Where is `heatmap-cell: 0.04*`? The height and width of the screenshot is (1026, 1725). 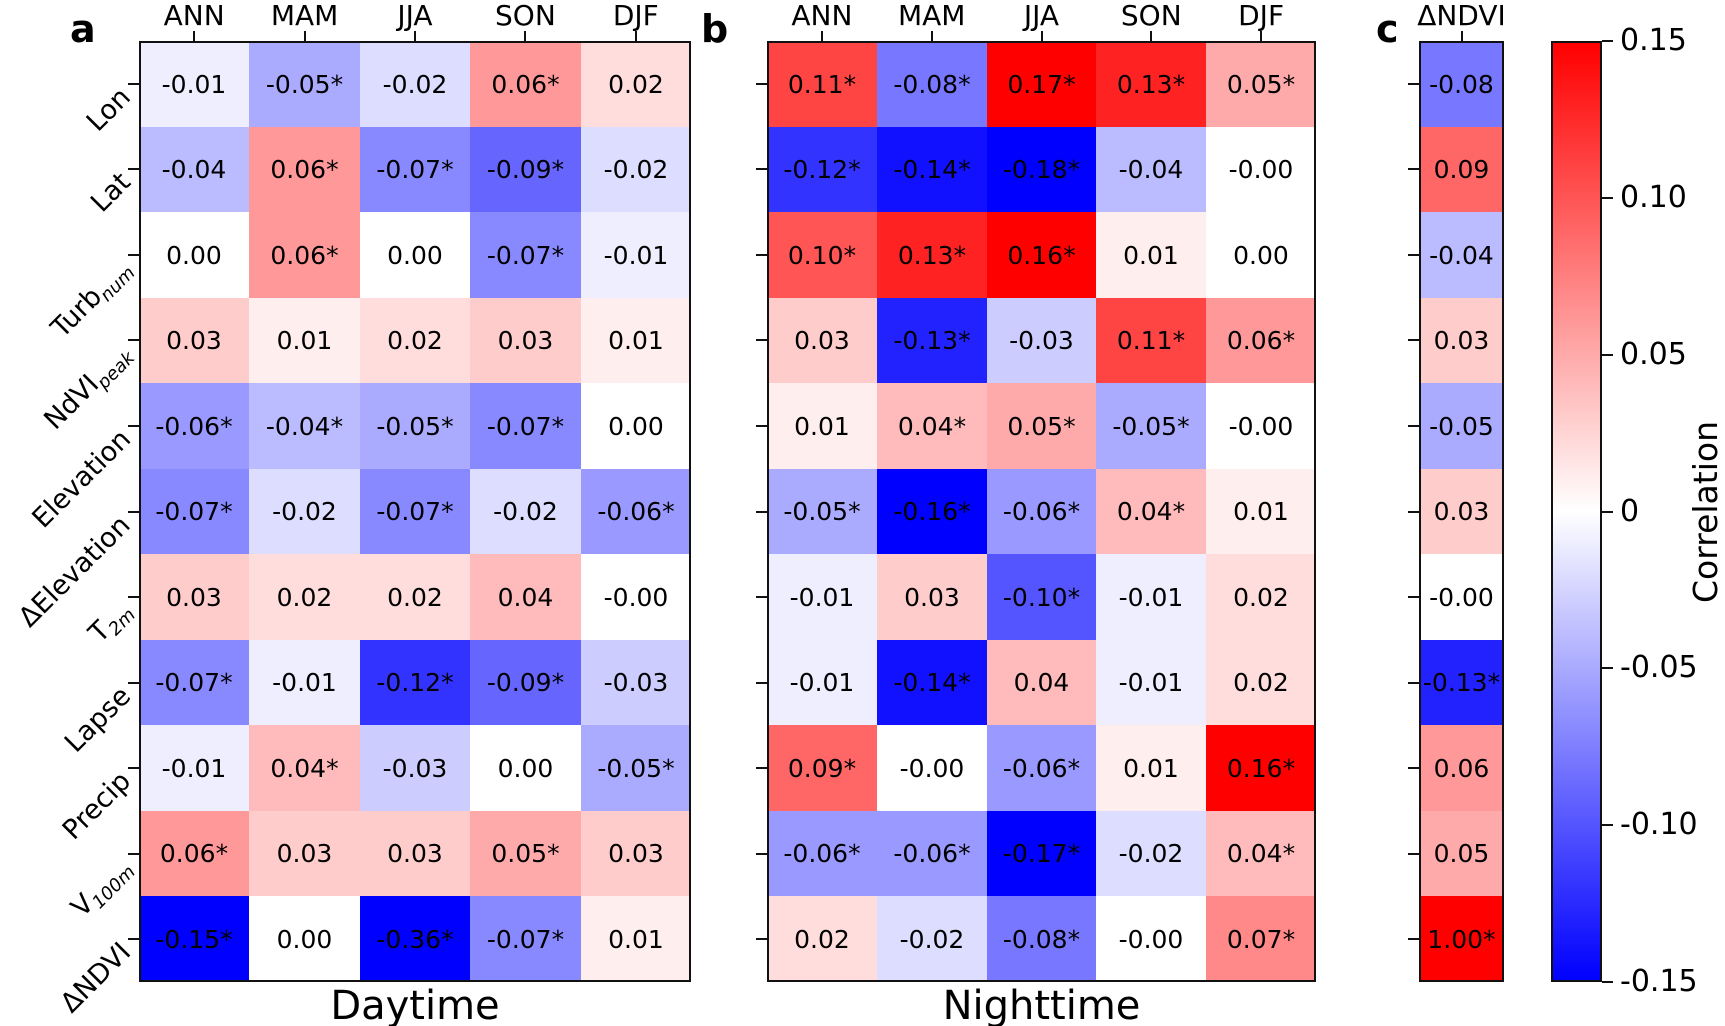 heatmap-cell: 0.04* is located at coordinates (1151, 511).